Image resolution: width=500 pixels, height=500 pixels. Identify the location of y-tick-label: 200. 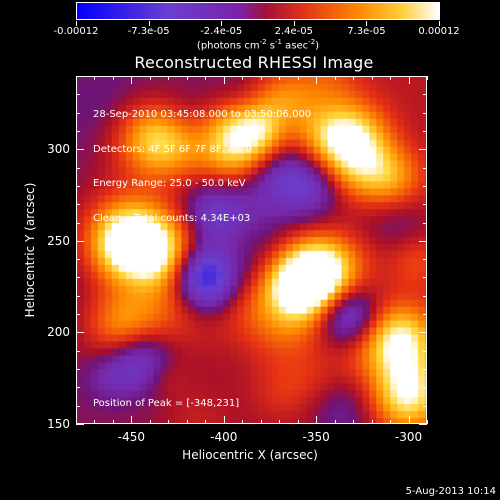
(58, 332).